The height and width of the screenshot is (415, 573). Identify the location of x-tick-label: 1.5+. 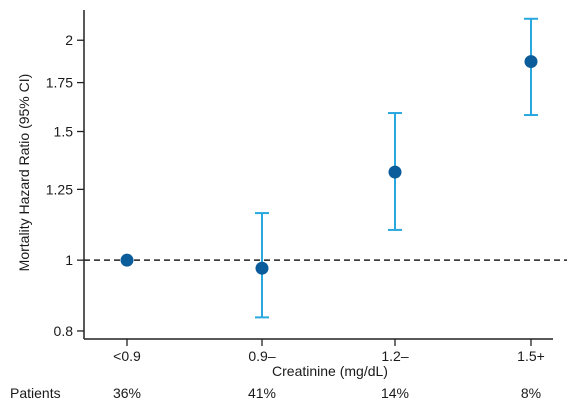
(531, 356).